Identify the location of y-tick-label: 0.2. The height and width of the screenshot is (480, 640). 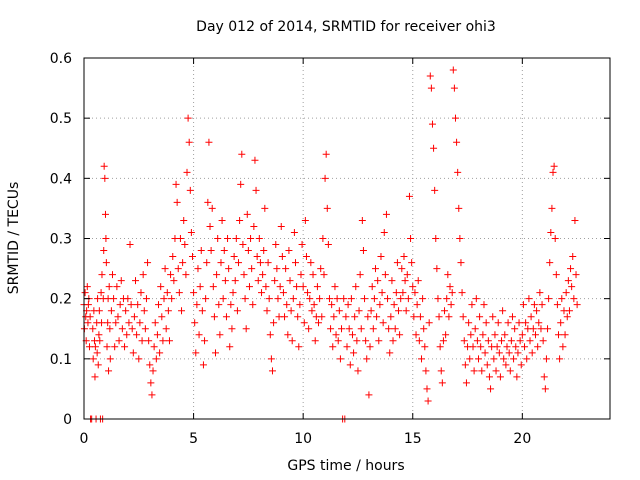
(61, 300).